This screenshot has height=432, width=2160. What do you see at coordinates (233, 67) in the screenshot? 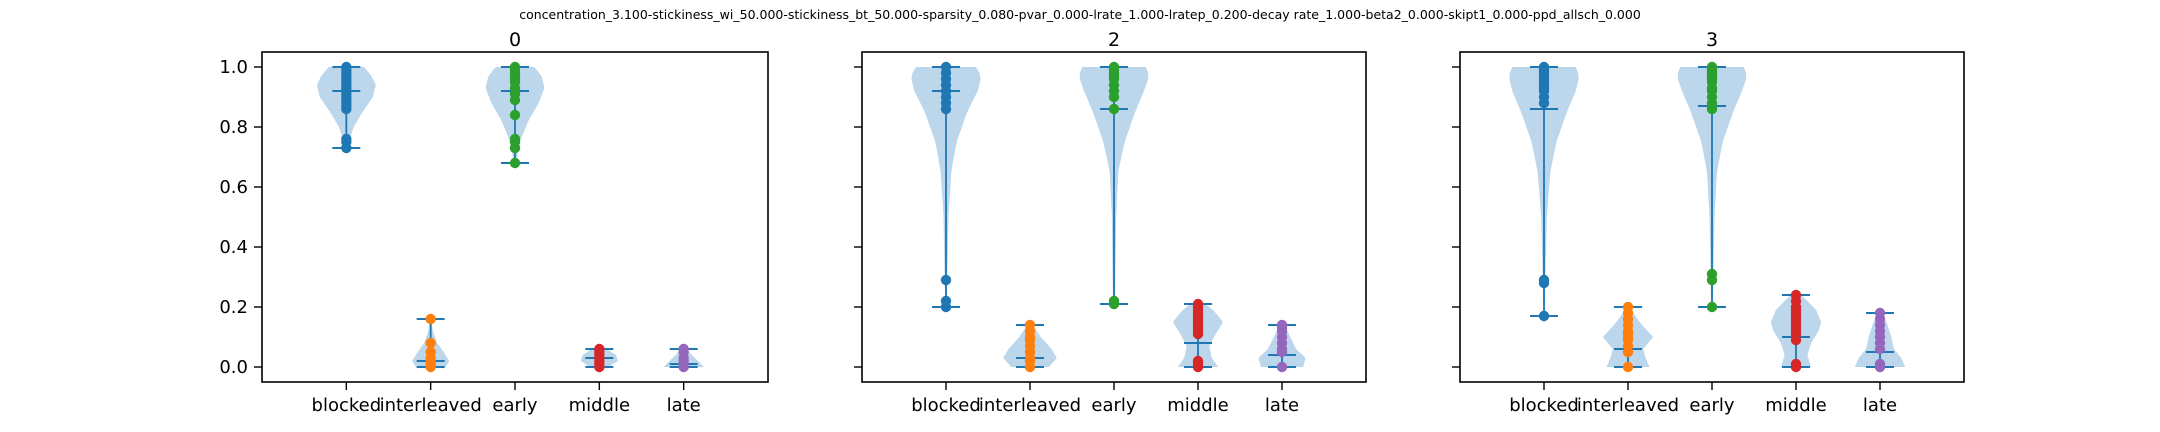
I see `y-tick-label: 1.0` at bounding box center [233, 67].